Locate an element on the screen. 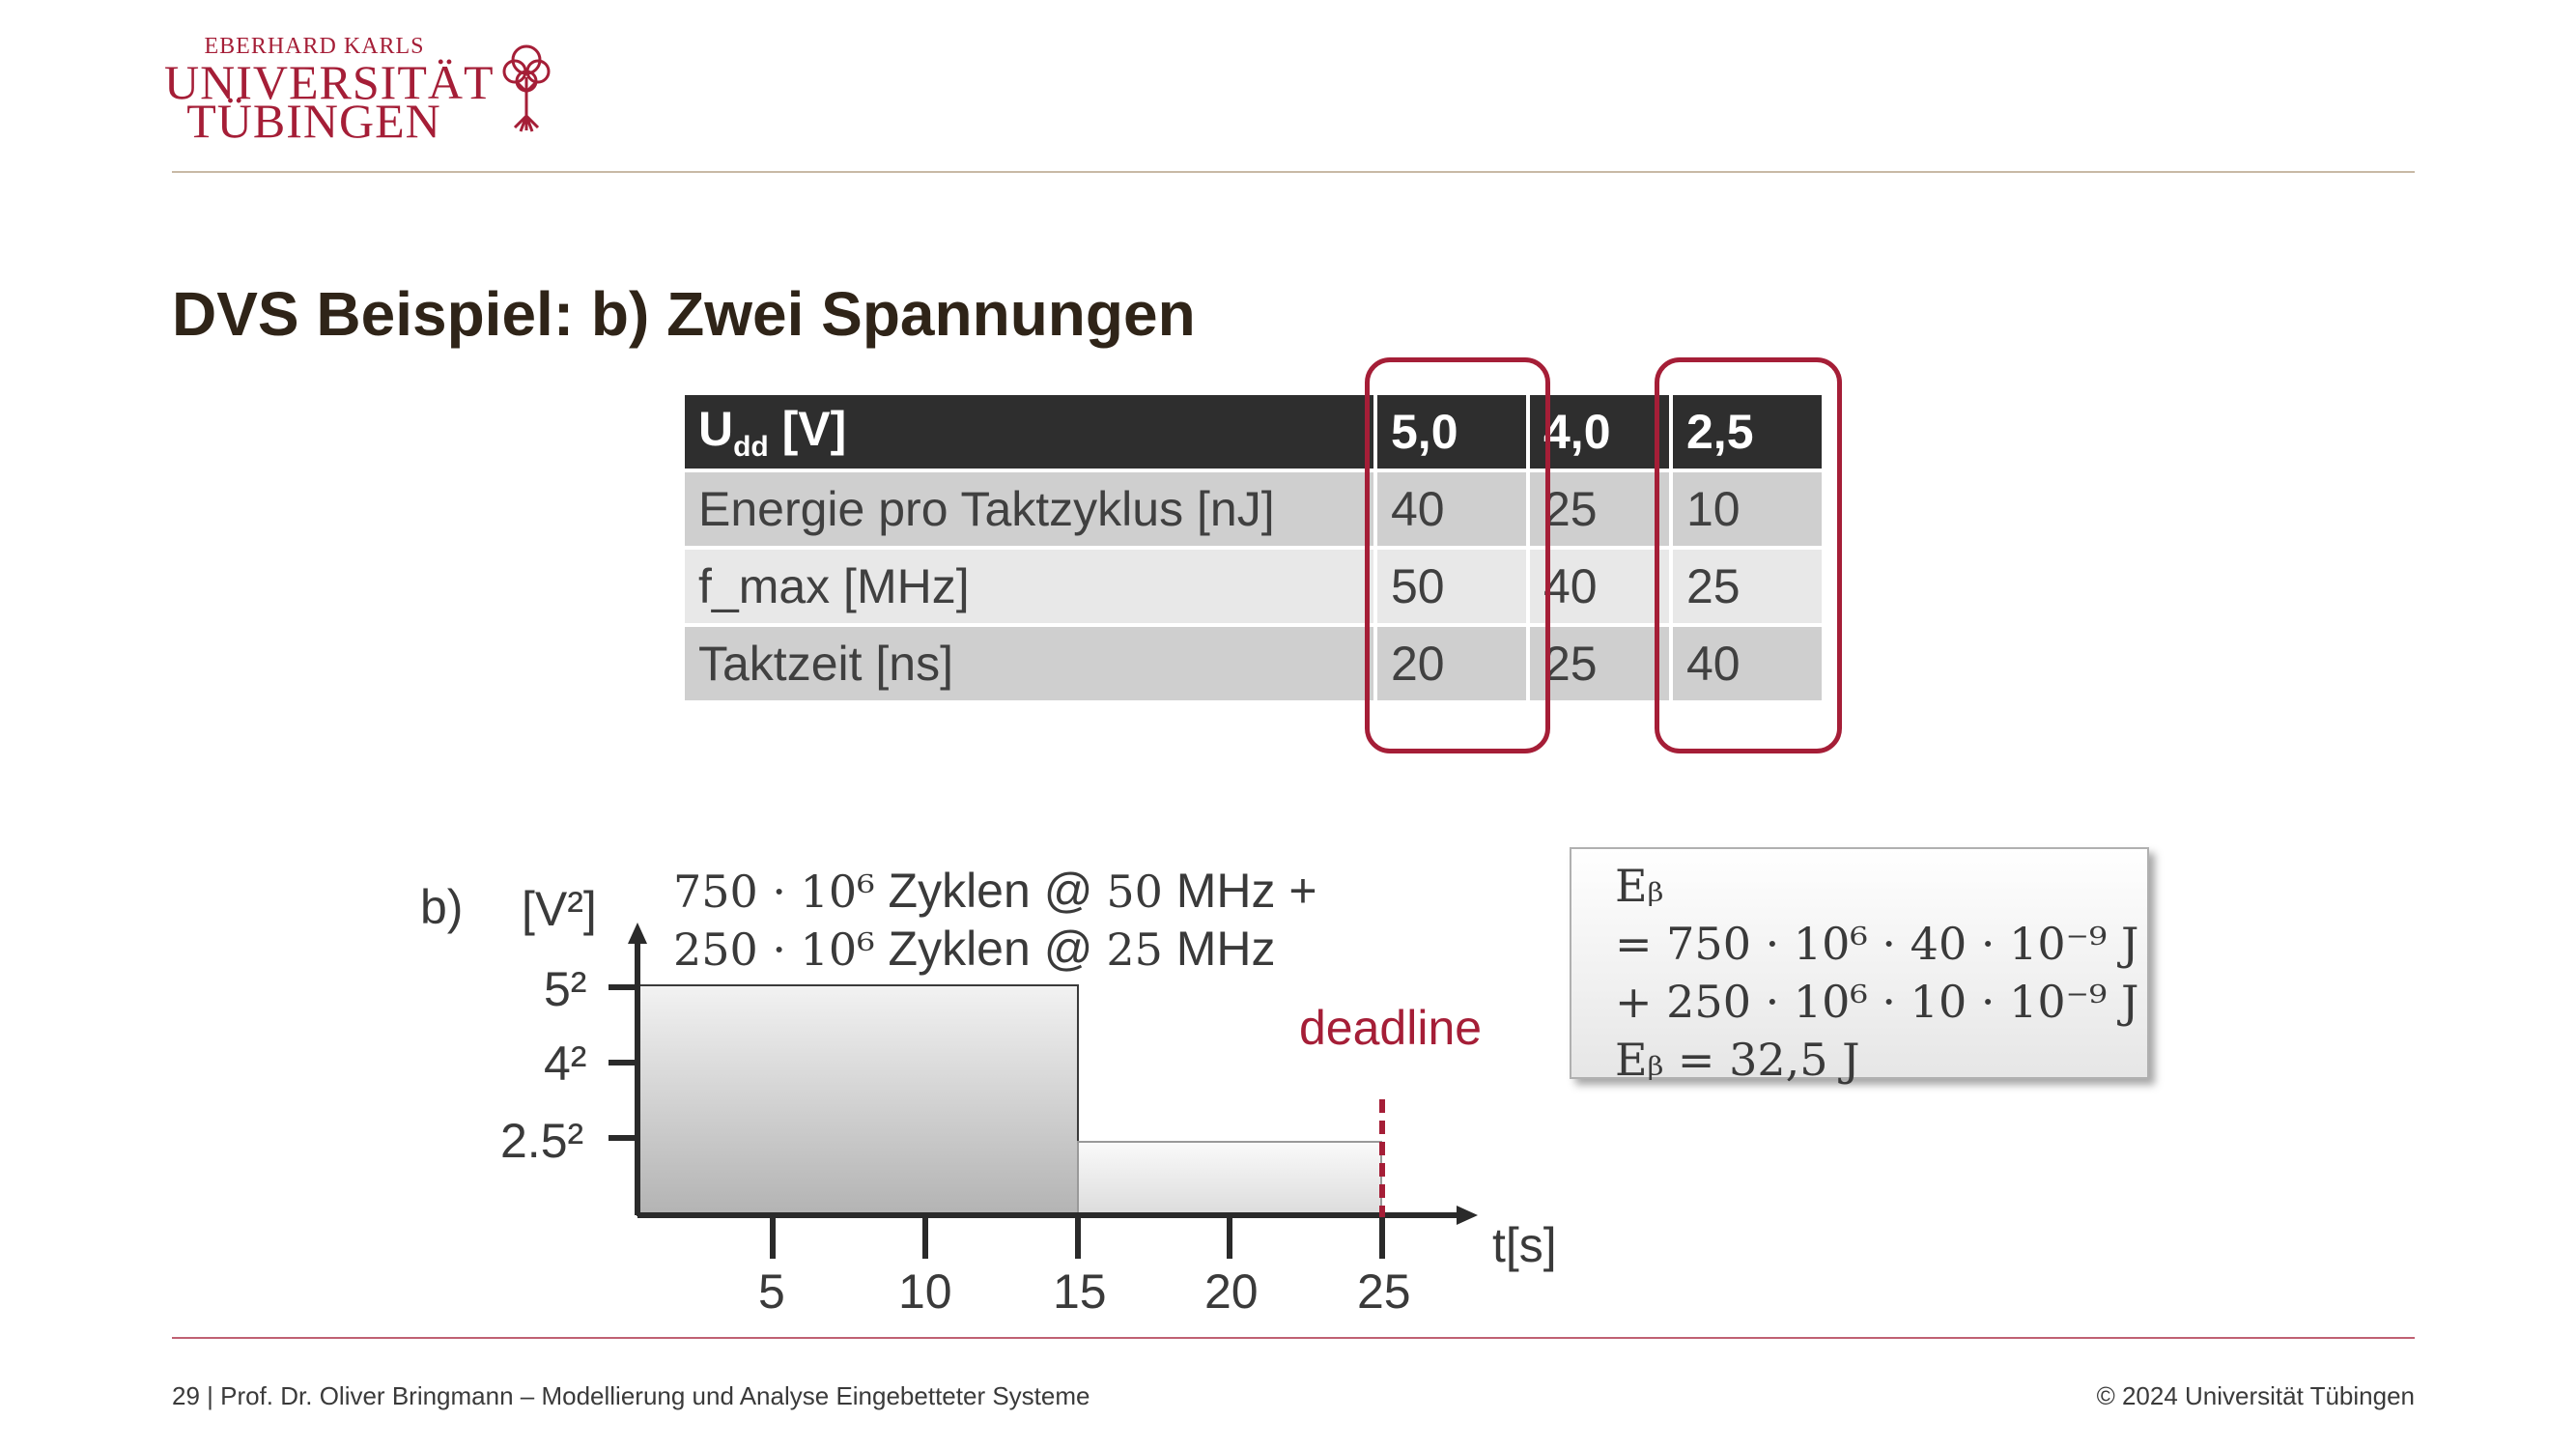 The height and width of the screenshot is (1449, 2576). table-row: Taktzeit [ns] 20 25 40 is located at coordinates (1253, 663).